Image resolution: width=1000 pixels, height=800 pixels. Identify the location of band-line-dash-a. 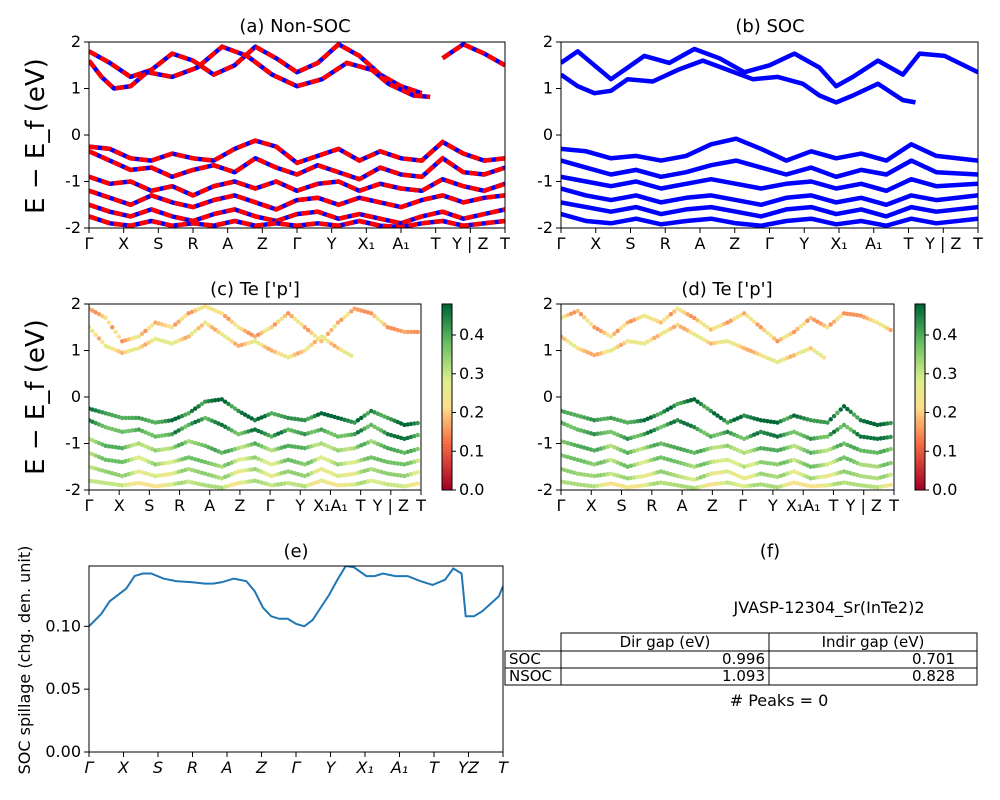
(473, 55).